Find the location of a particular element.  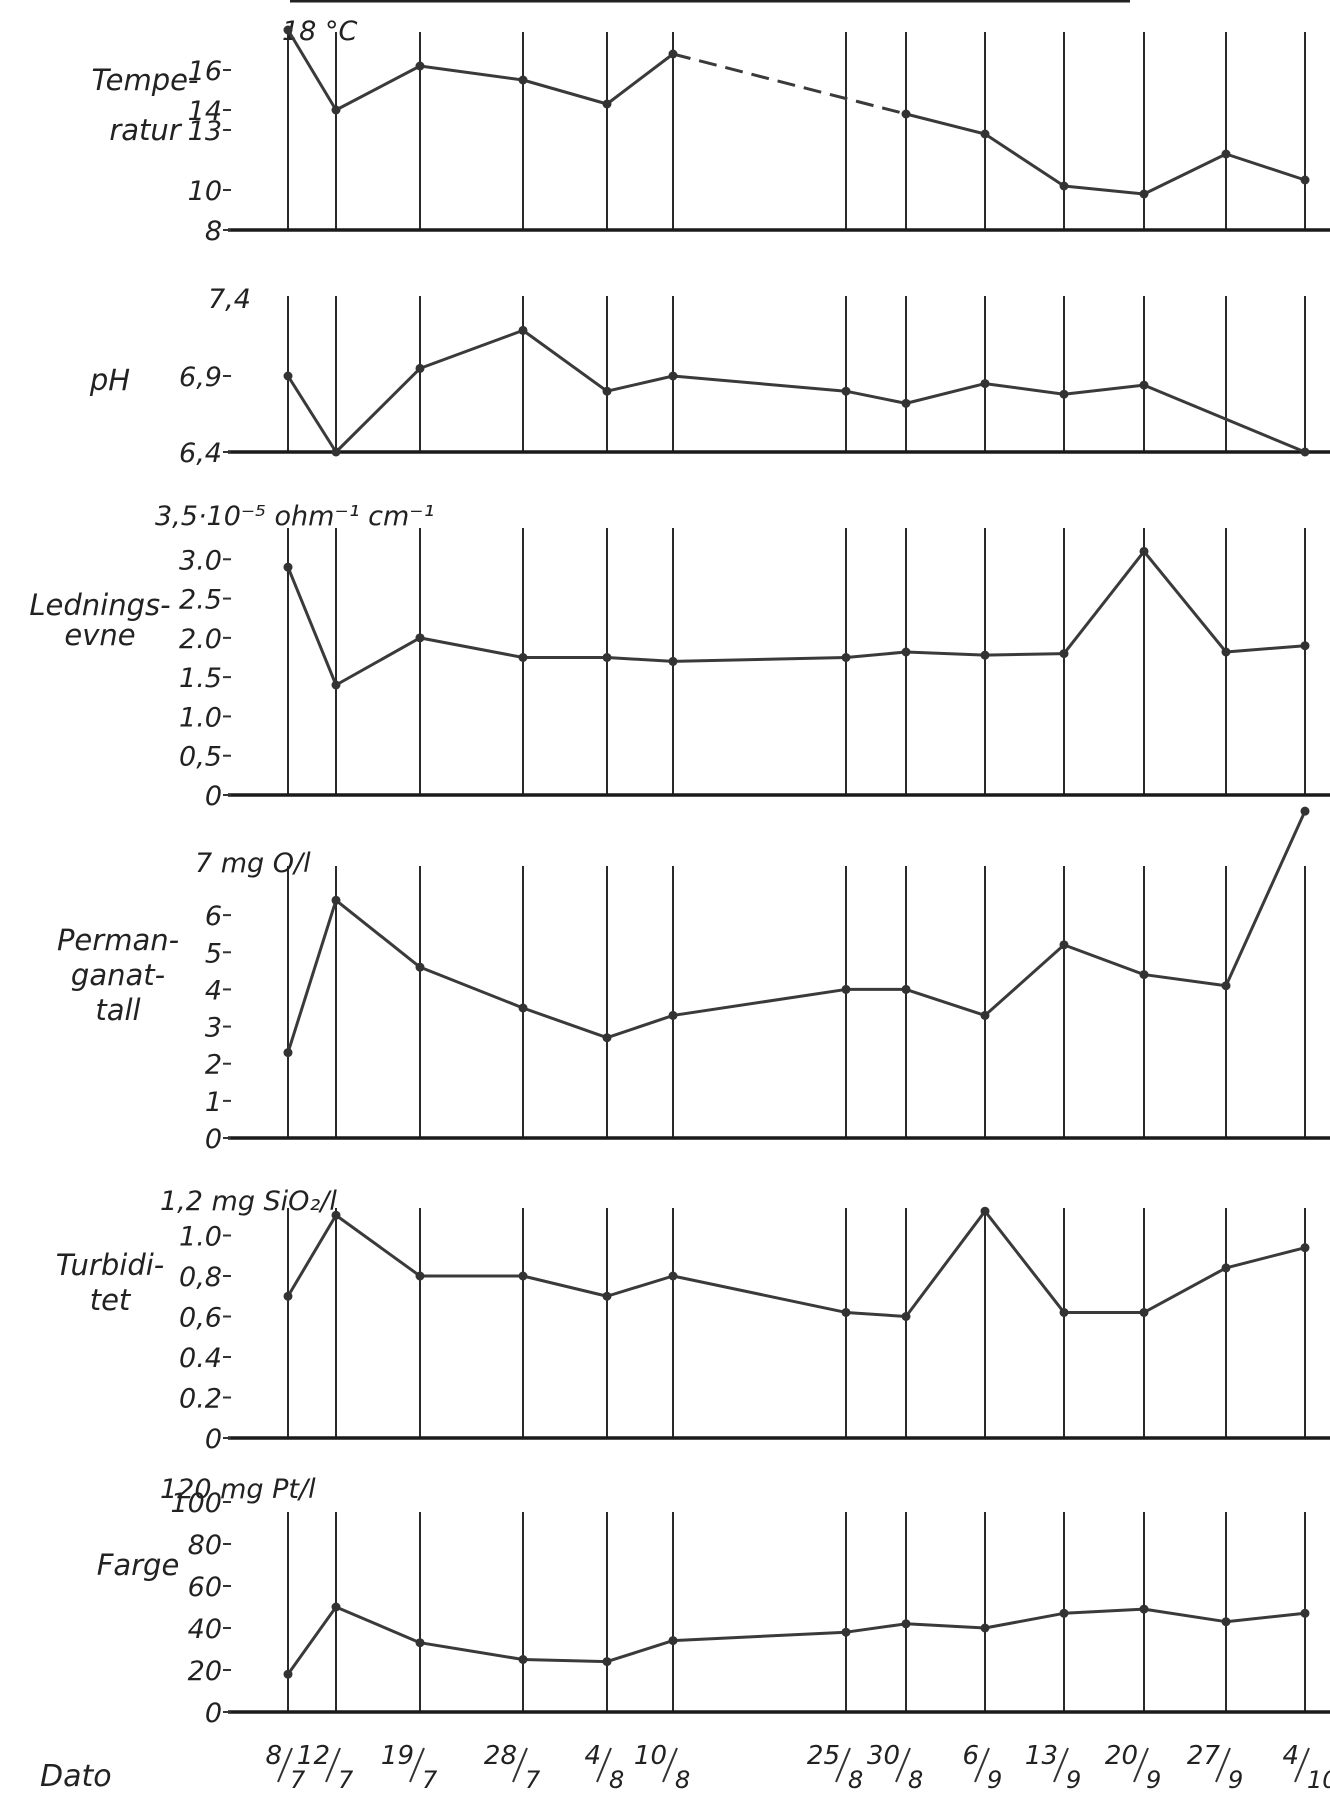

unit-label: 18 °C is located at coordinates (319, 31).